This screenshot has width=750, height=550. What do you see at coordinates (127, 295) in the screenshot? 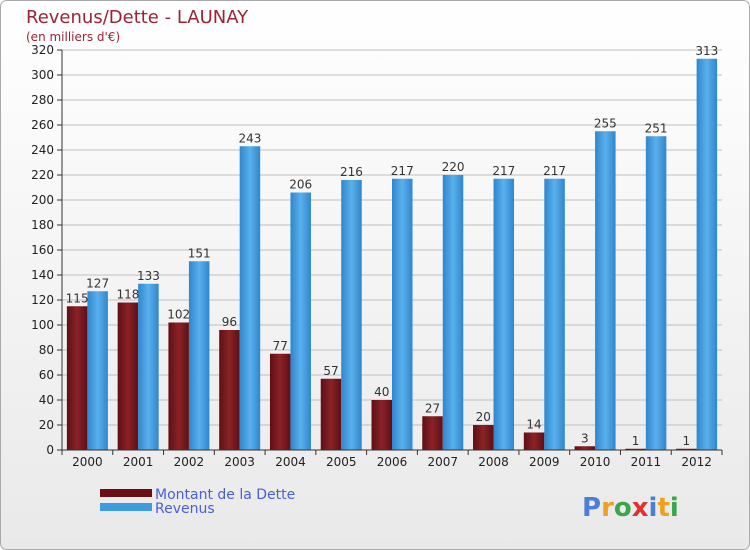
I see `debt-bar-label: 118` at bounding box center [127, 295].